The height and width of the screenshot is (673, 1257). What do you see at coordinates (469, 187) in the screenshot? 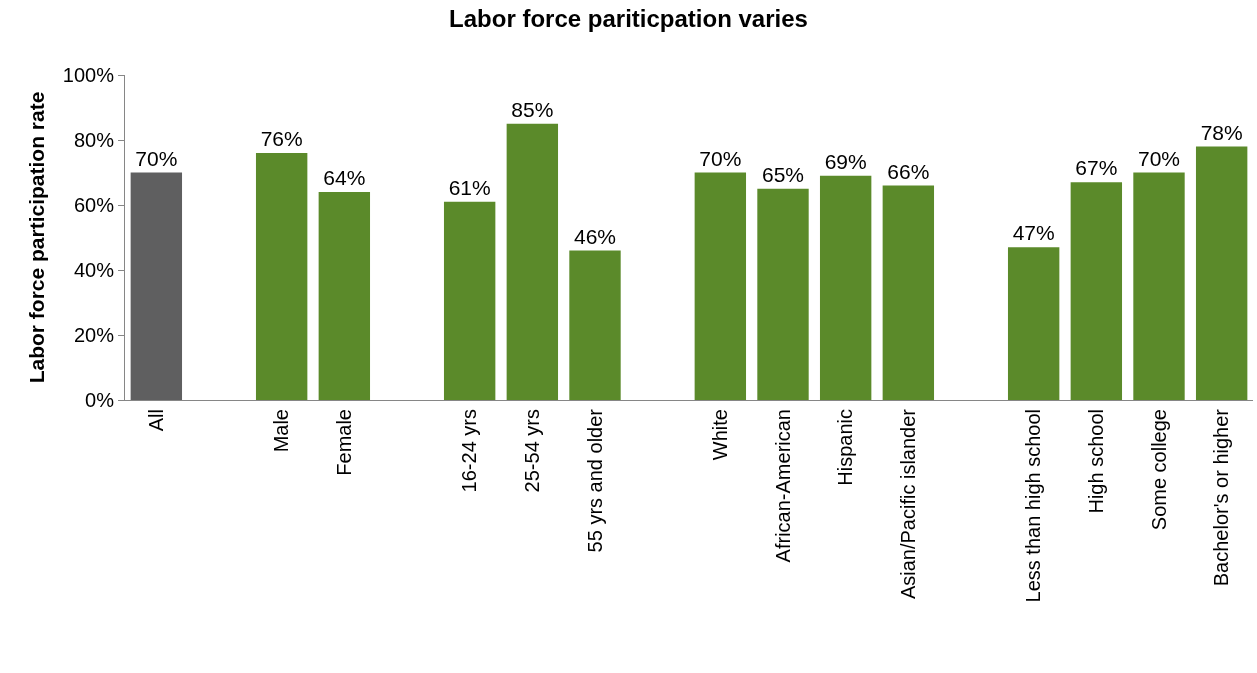
I see `data-label: 61%` at bounding box center [469, 187].